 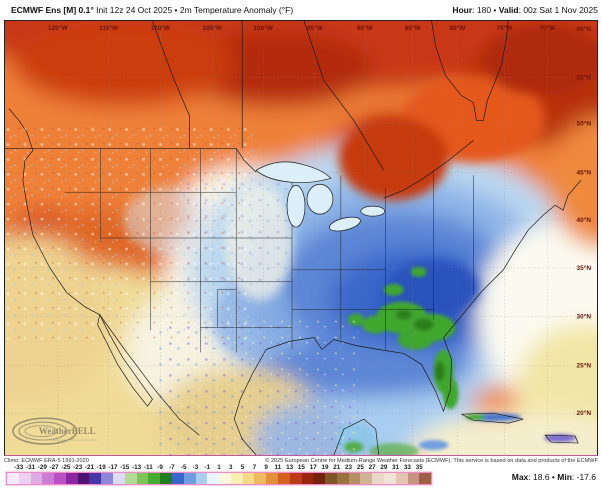 I want to click on colorbar-tick: 27, so click(x=372, y=467).